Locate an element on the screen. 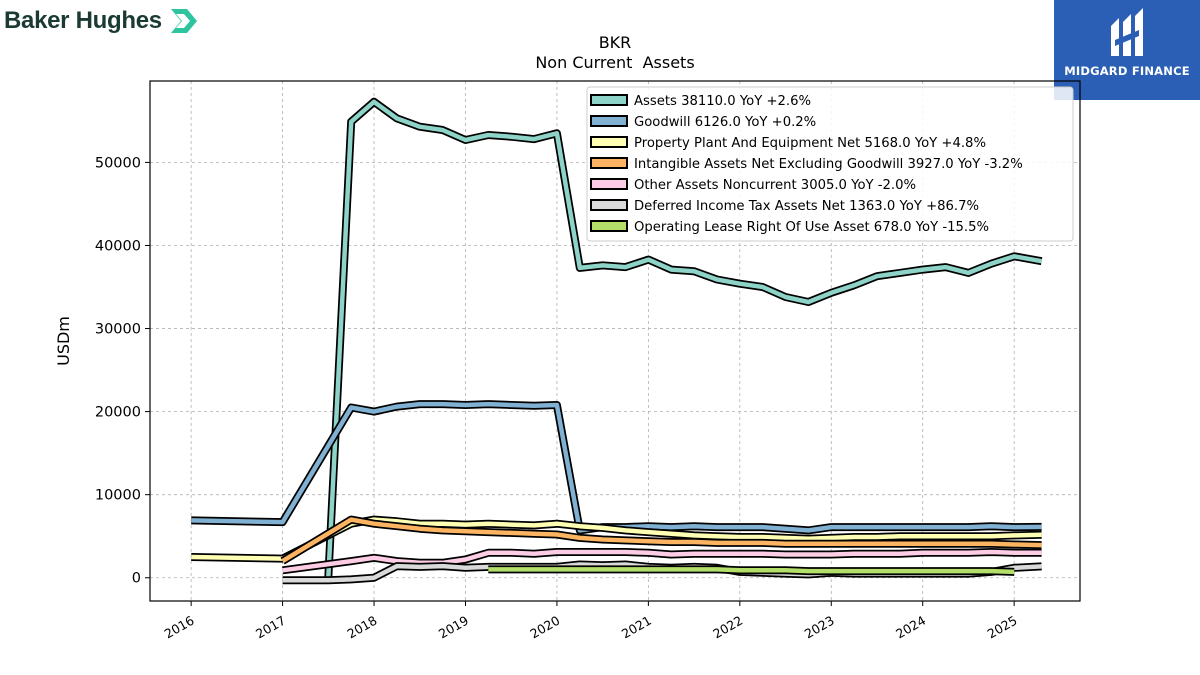 This screenshot has height=675, width=1200. x-tick-label: 2016 is located at coordinates (179, 627).